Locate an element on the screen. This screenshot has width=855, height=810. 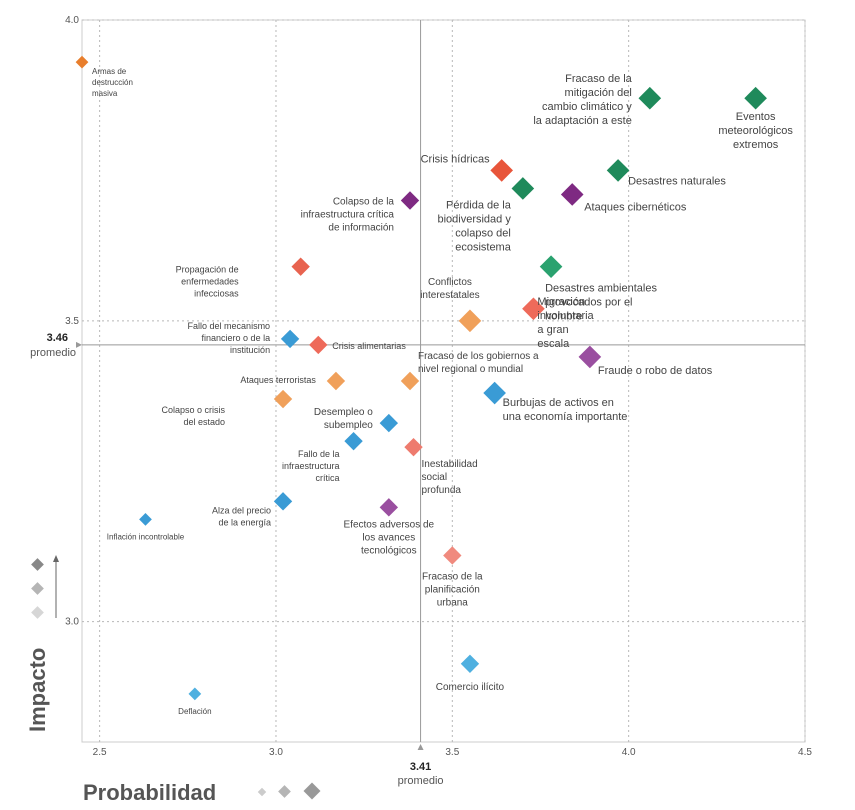
point-label-line: Pérdida de la is located at coordinates (479, 205).